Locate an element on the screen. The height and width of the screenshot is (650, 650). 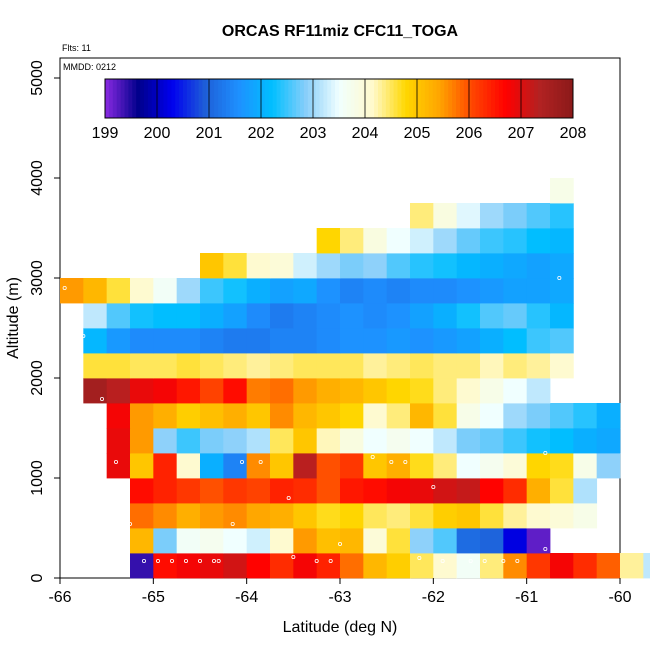
colorbar-tick-label: 201 is located at coordinates (209, 133).